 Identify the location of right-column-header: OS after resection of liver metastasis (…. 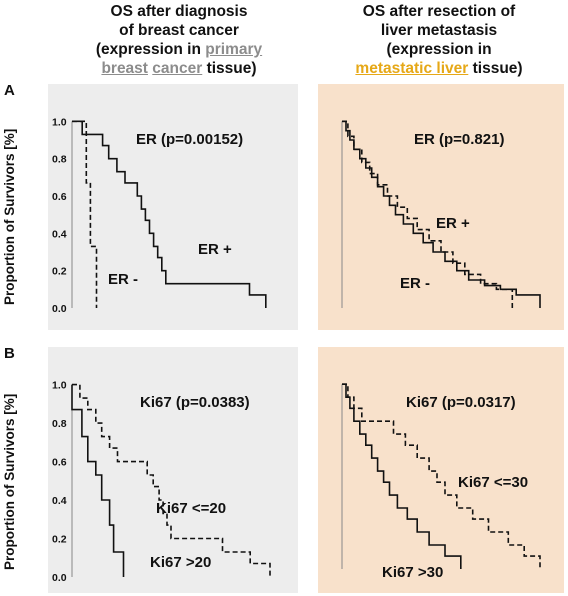
(439, 40).